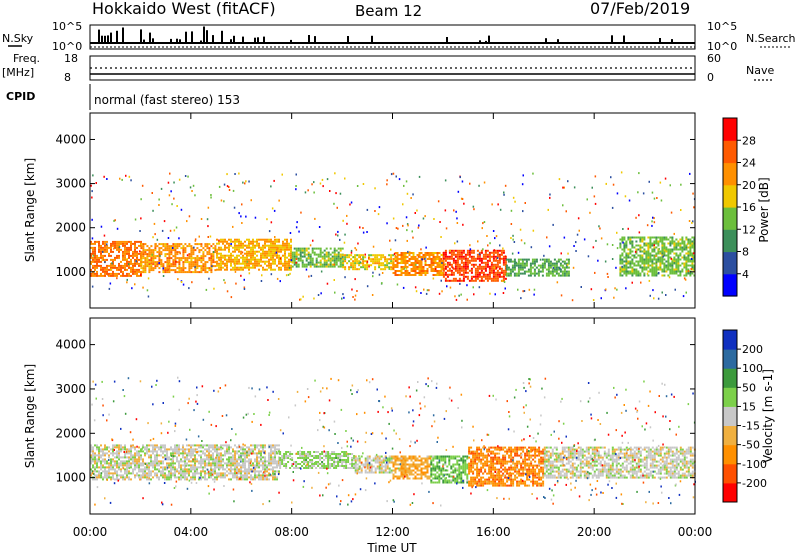  Describe the element at coordinates (749, 207) in the screenshot. I see `colorbar-tick-label: 16` at that location.